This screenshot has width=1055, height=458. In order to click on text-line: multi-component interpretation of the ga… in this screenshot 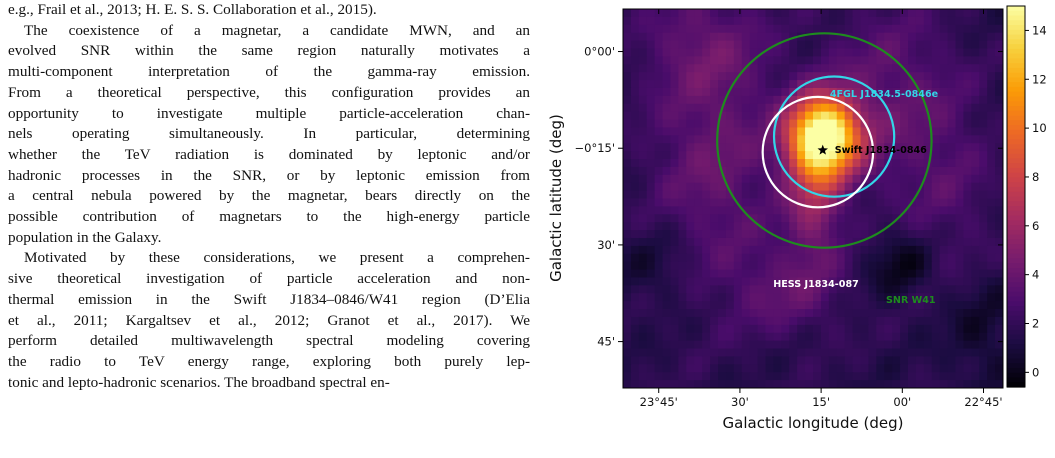, I will do `click(269, 72)`.